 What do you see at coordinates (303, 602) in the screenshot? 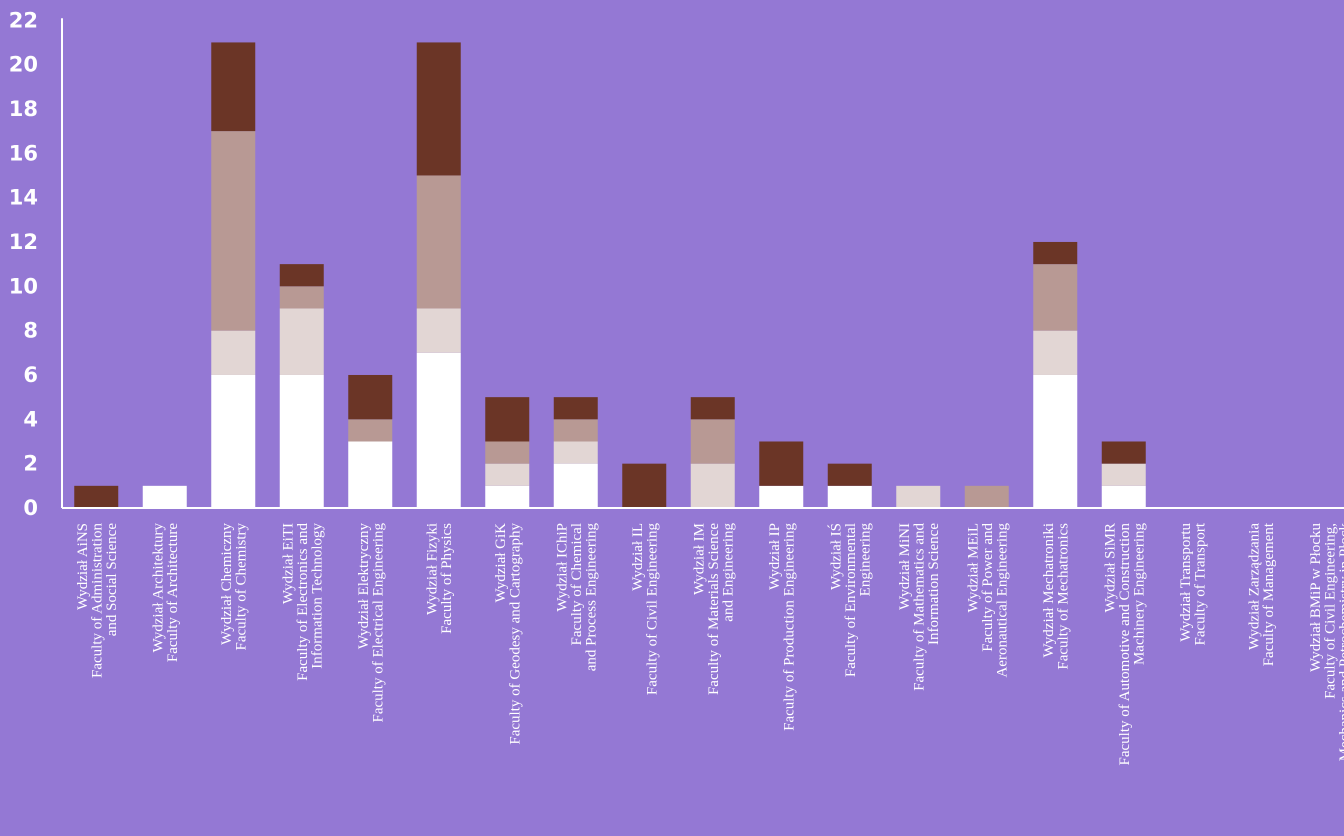
I see `x-tick-label-line: Faculty of Electronics and` at bounding box center [303, 602].